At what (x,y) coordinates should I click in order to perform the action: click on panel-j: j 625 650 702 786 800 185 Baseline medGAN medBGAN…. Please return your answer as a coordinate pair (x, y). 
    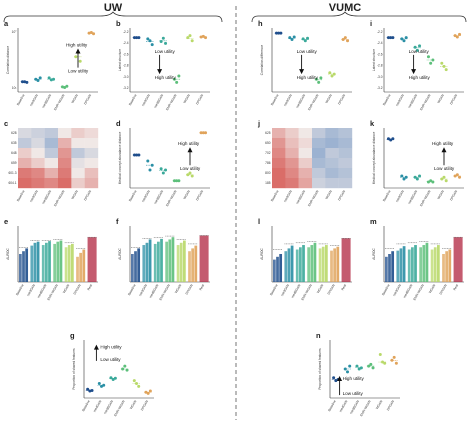
    Looking at the image, I should click on (305, 163).